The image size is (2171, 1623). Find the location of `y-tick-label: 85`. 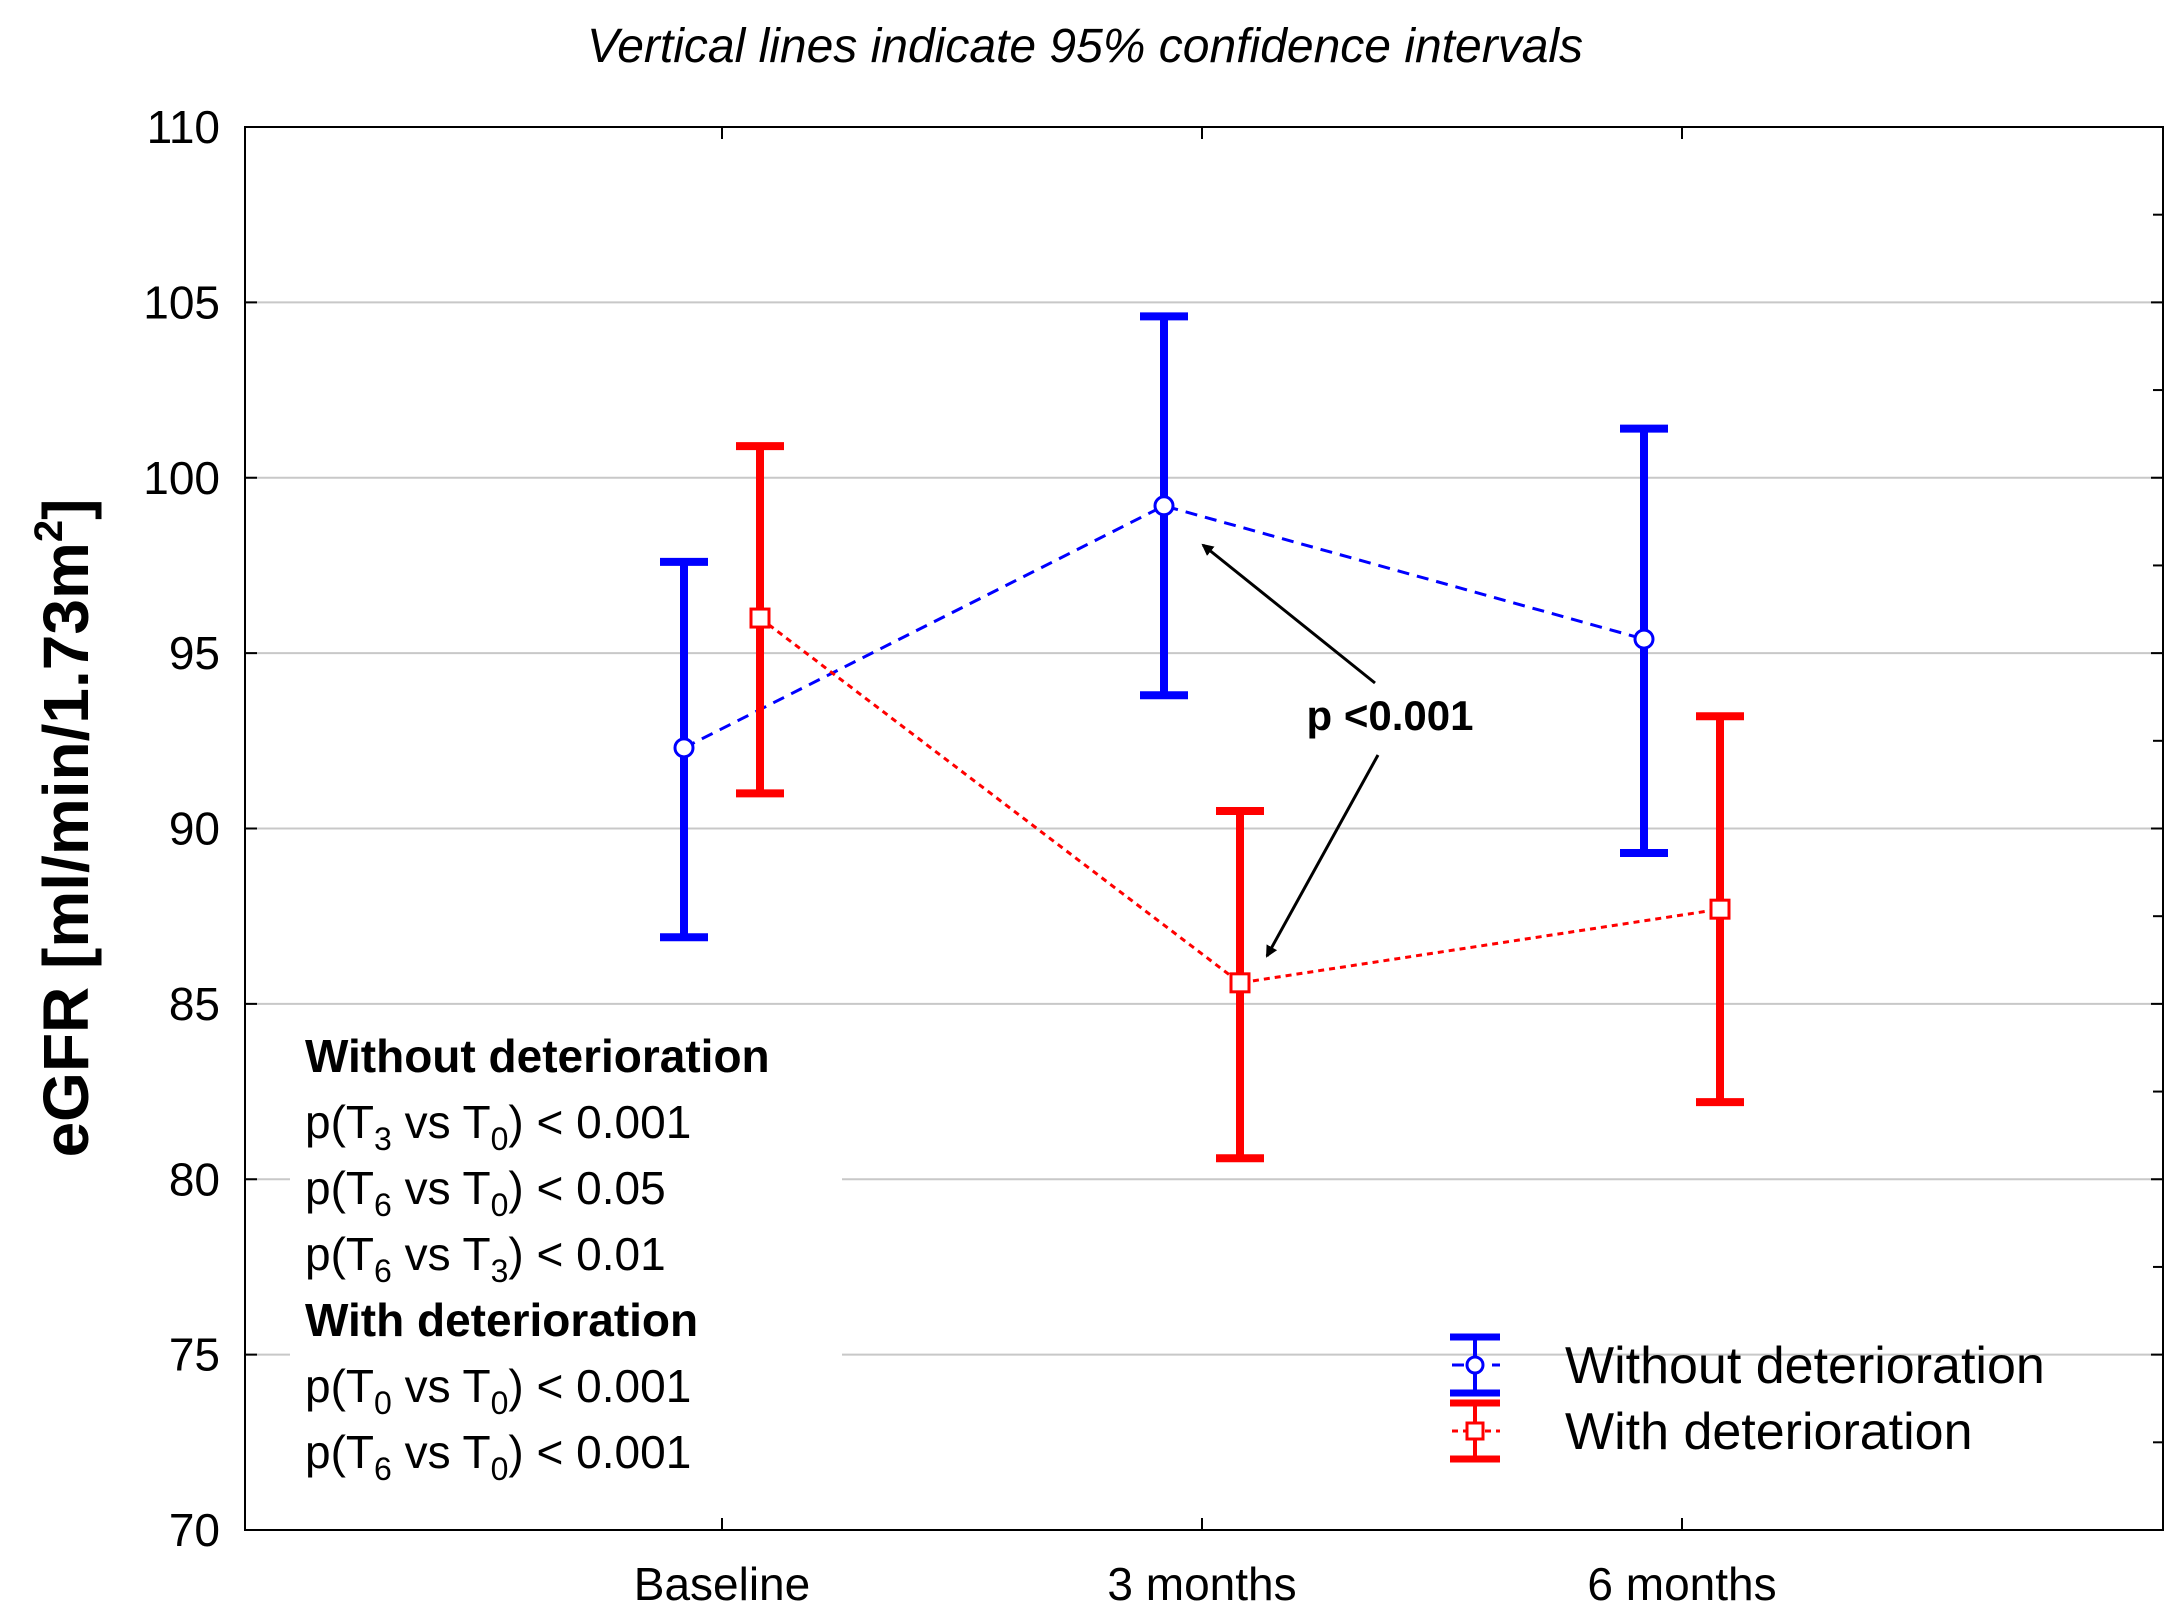

y-tick-label: 85 is located at coordinates (194, 1004).